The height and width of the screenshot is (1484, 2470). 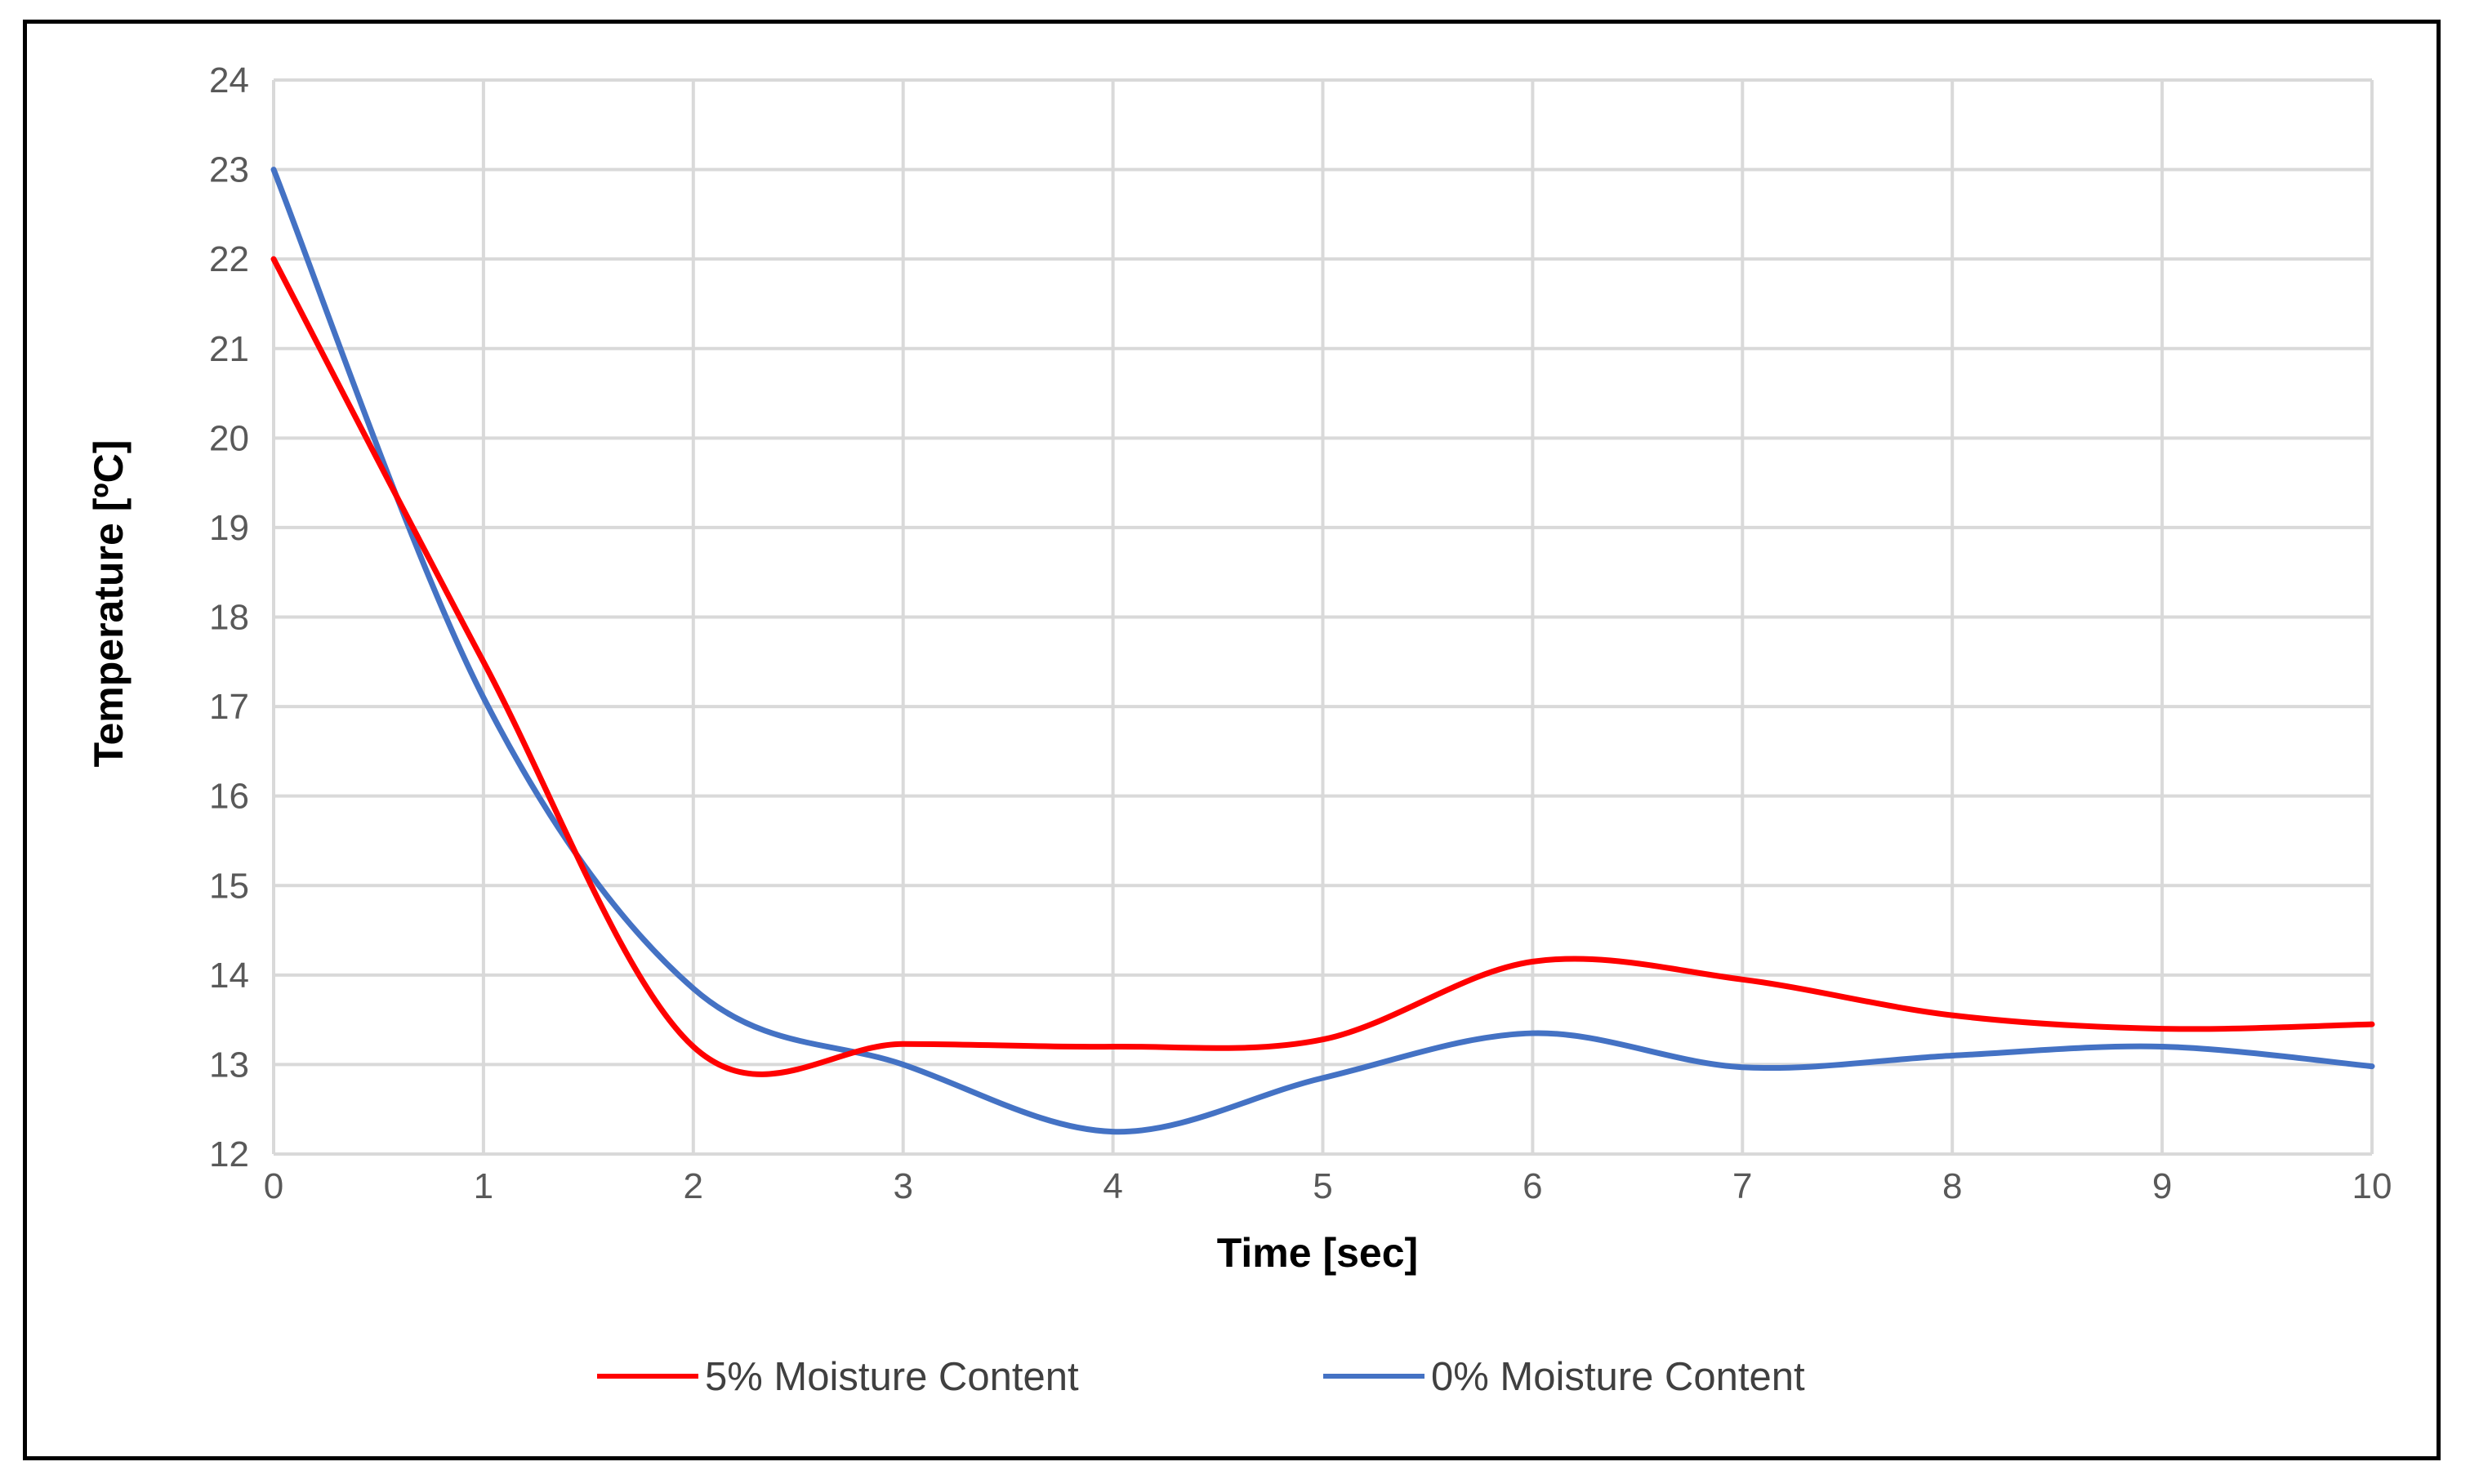 What do you see at coordinates (229, 1154) in the screenshot?
I see `y-tick-label-12: 12` at bounding box center [229, 1154].